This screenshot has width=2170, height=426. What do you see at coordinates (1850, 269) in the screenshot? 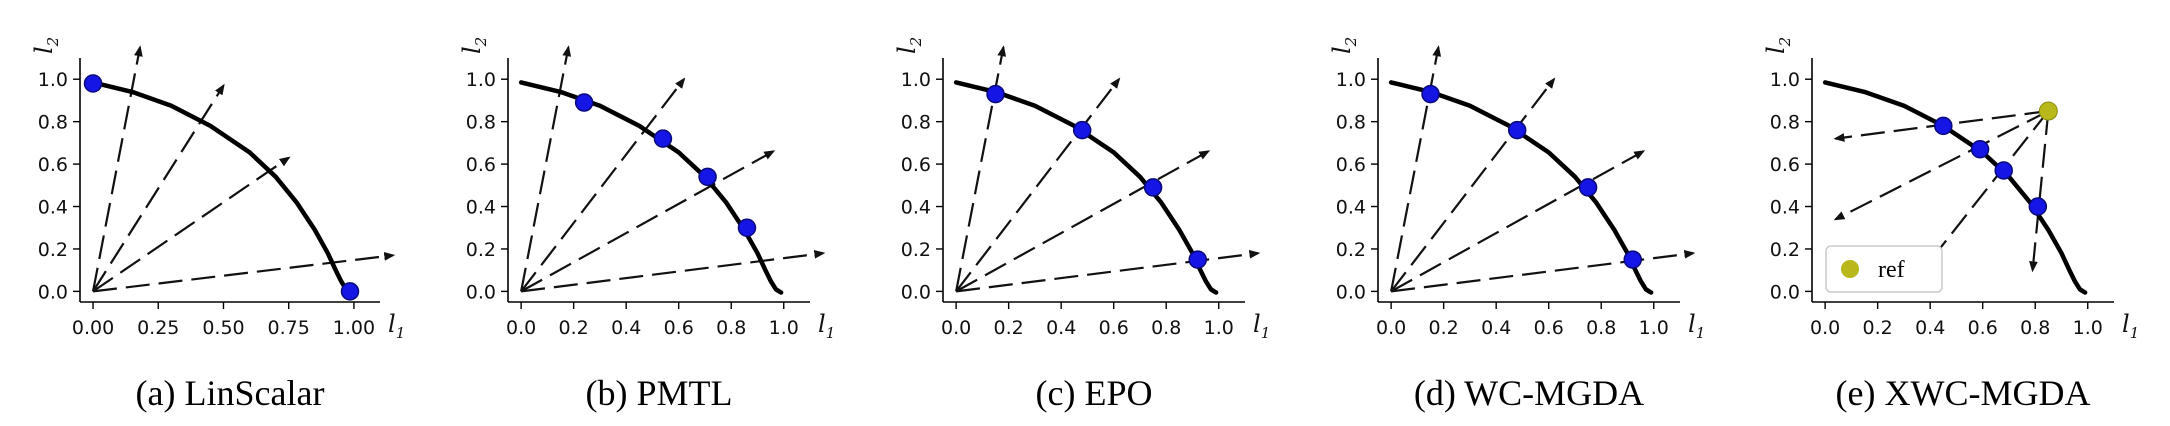
I see `legend-marker` at bounding box center [1850, 269].